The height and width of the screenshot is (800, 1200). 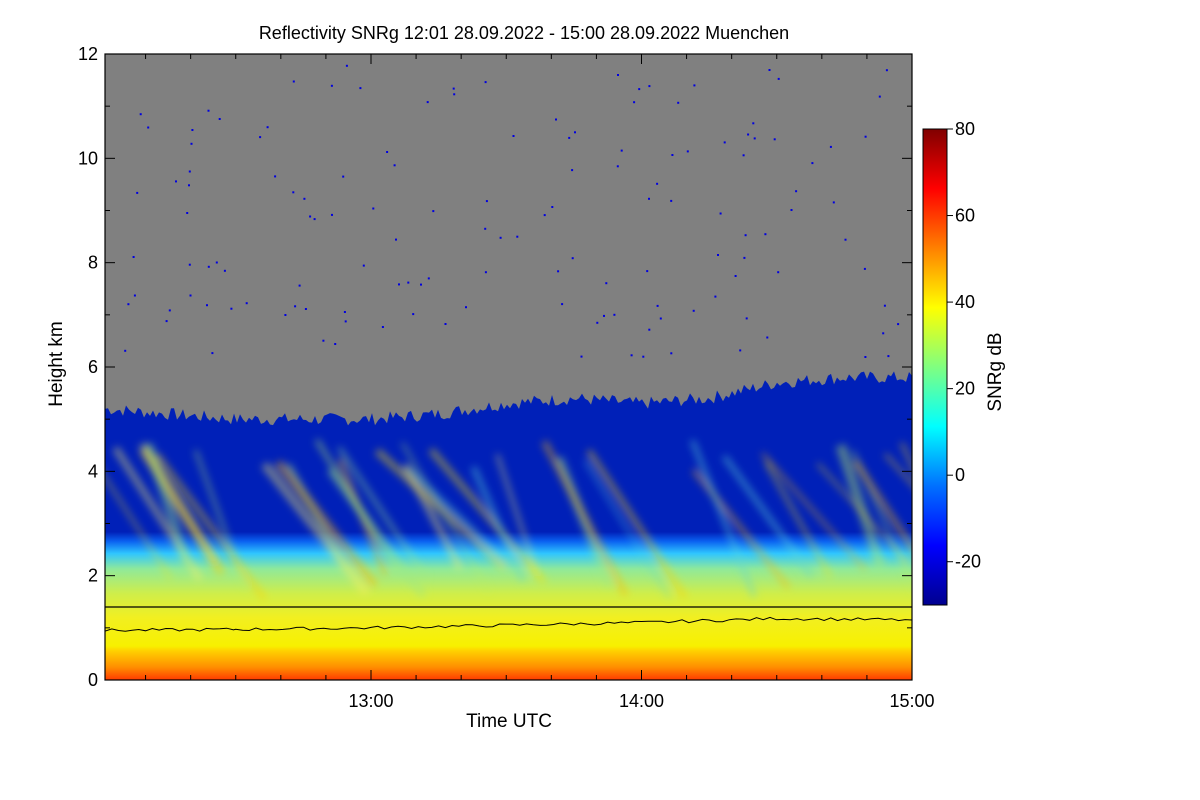 What do you see at coordinates (93, 367) in the screenshot?
I see `y-tick-label: 6` at bounding box center [93, 367].